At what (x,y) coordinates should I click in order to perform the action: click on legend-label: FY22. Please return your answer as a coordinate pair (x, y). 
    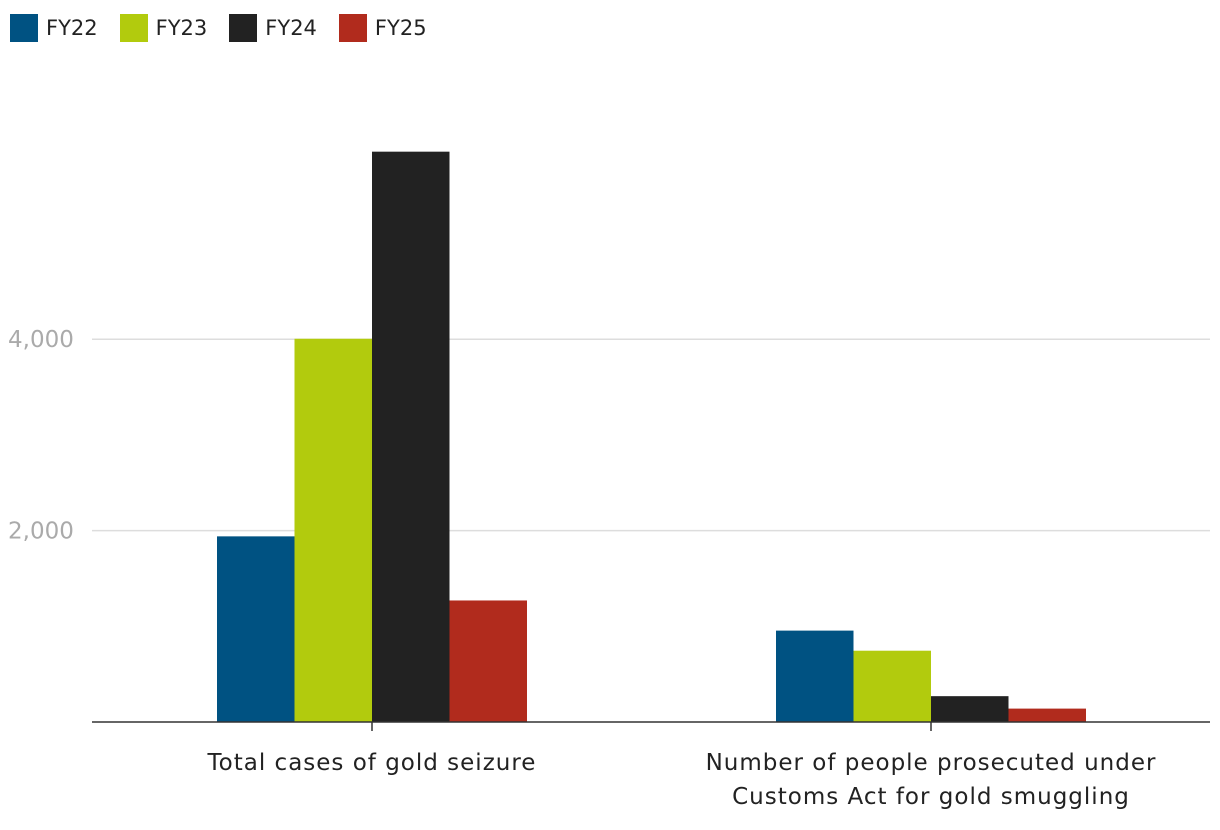
    Looking at the image, I should click on (72, 28).